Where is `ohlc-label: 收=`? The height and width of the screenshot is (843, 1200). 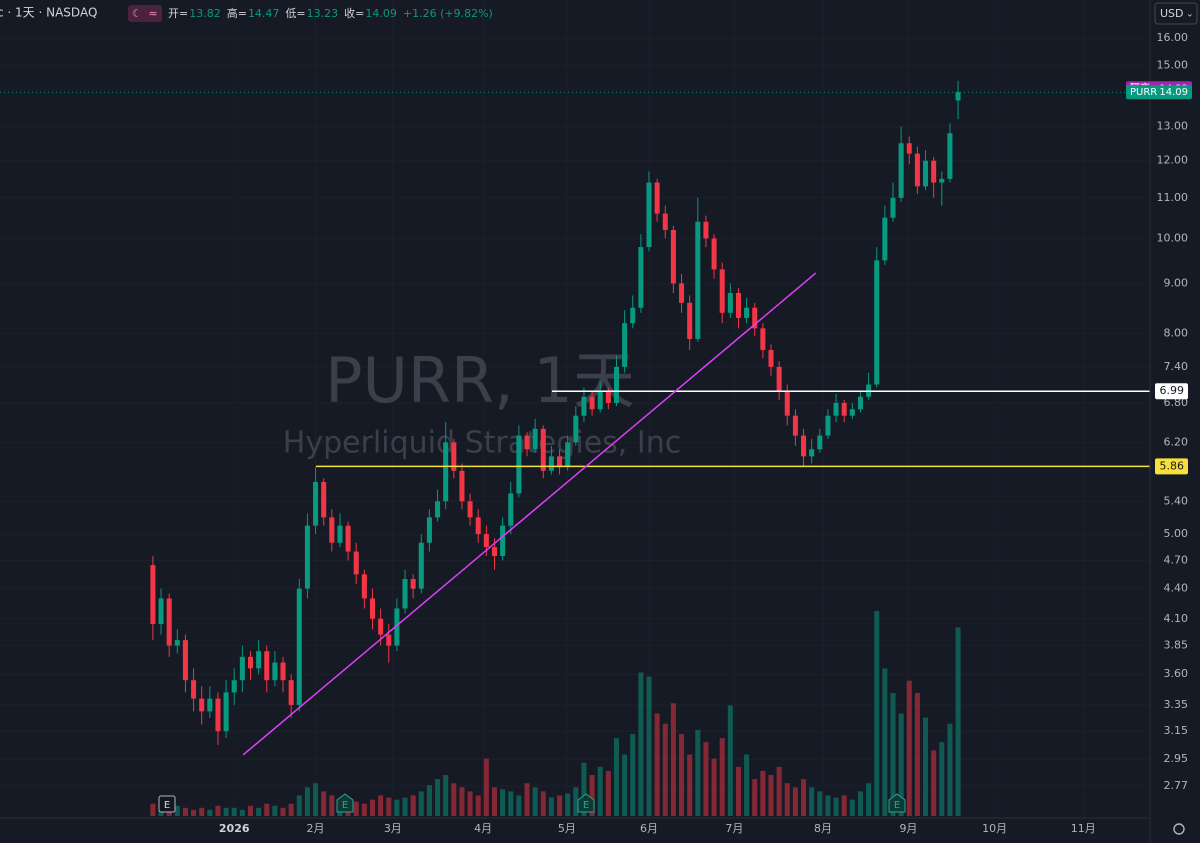 ohlc-label: 收= is located at coordinates (354, 13).